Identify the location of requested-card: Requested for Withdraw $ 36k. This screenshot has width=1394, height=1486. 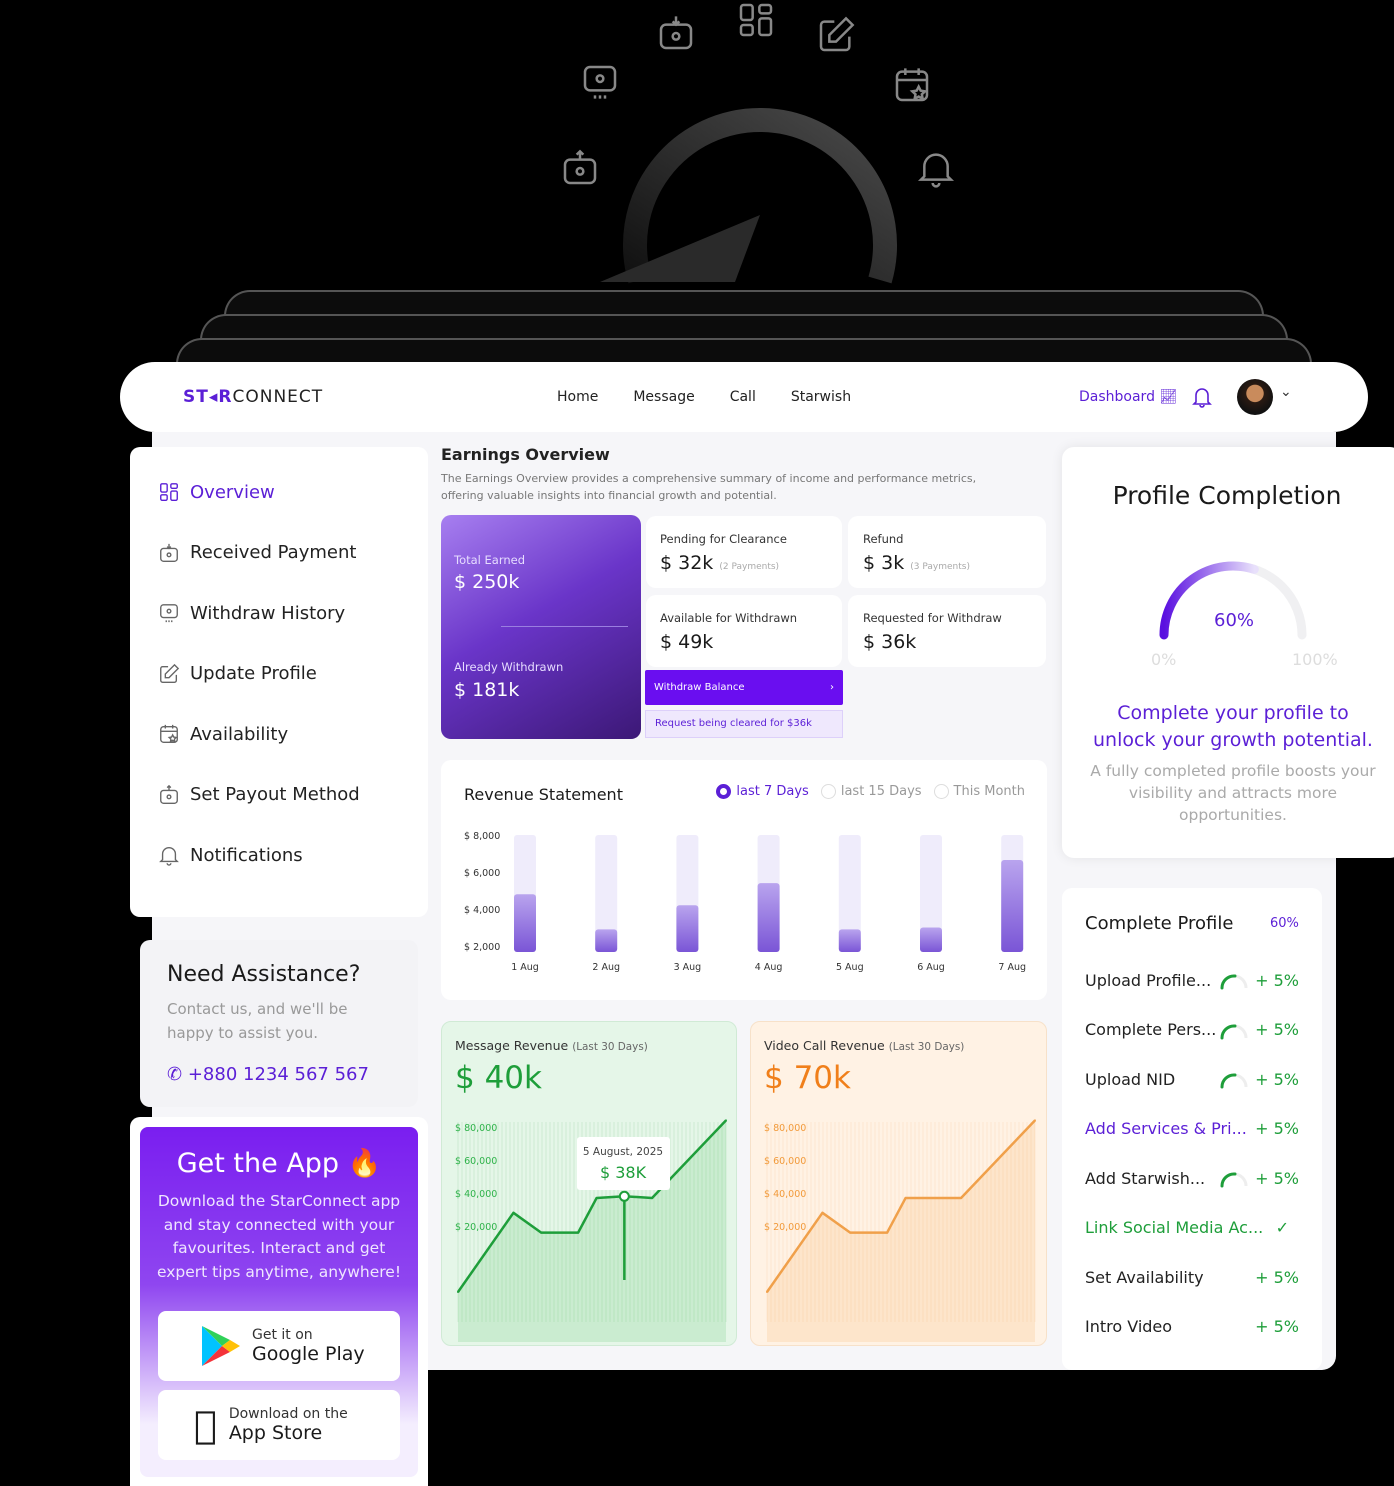
(947, 631).